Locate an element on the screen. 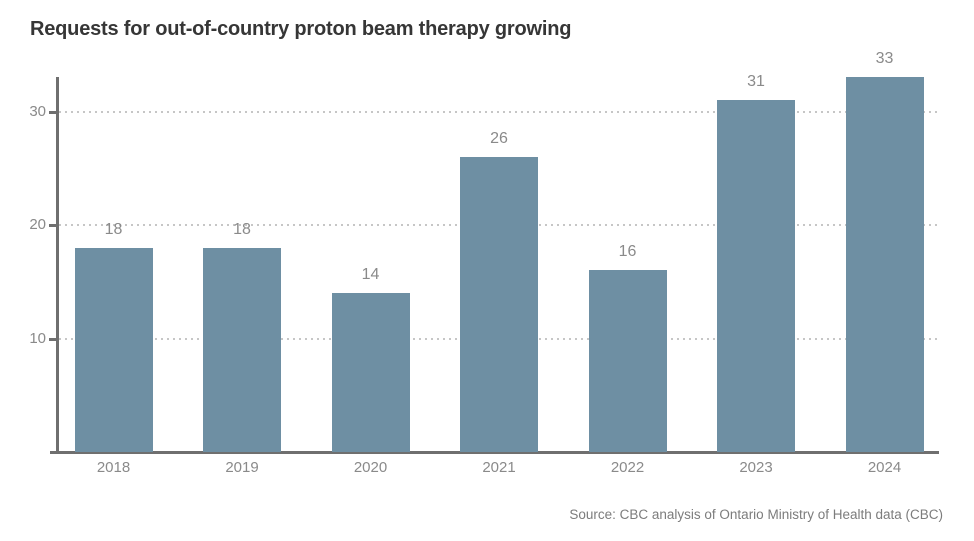  y-tick-label-30: 30 is located at coordinates (37, 111).